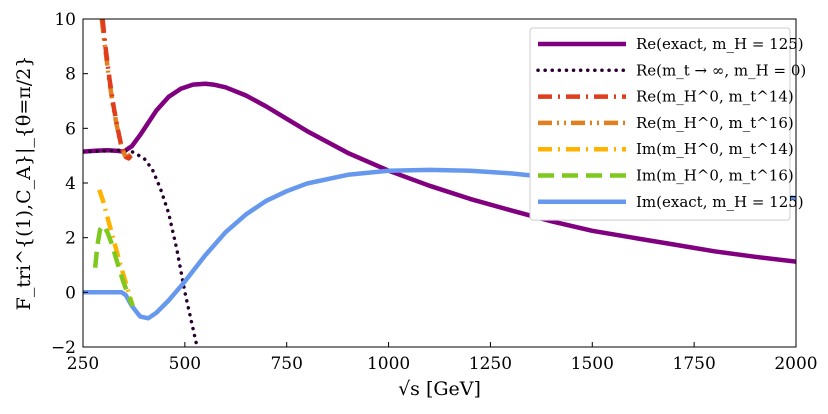  What do you see at coordinates (70, 293) in the screenshot?
I see `y-tick-label: 0` at bounding box center [70, 293].